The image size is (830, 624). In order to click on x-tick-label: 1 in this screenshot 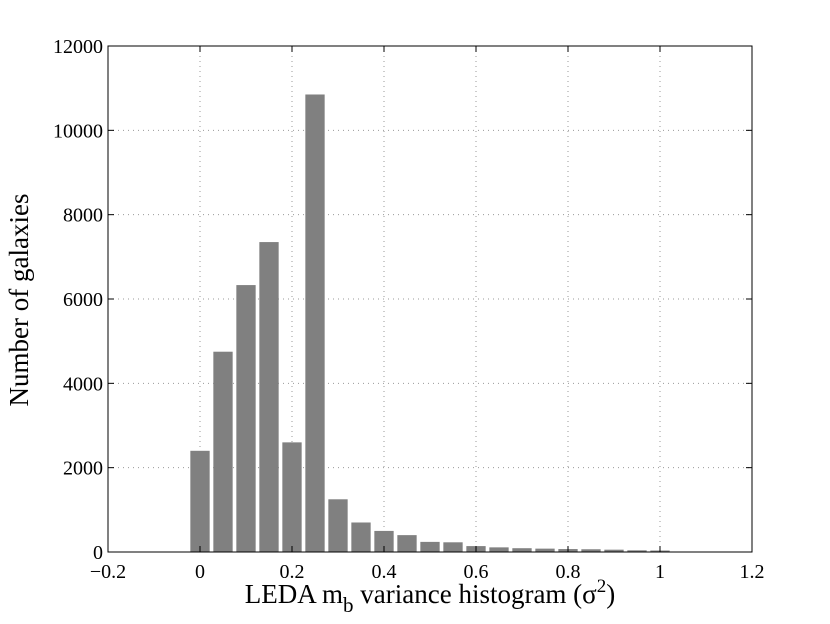, I will do `click(660, 572)`.